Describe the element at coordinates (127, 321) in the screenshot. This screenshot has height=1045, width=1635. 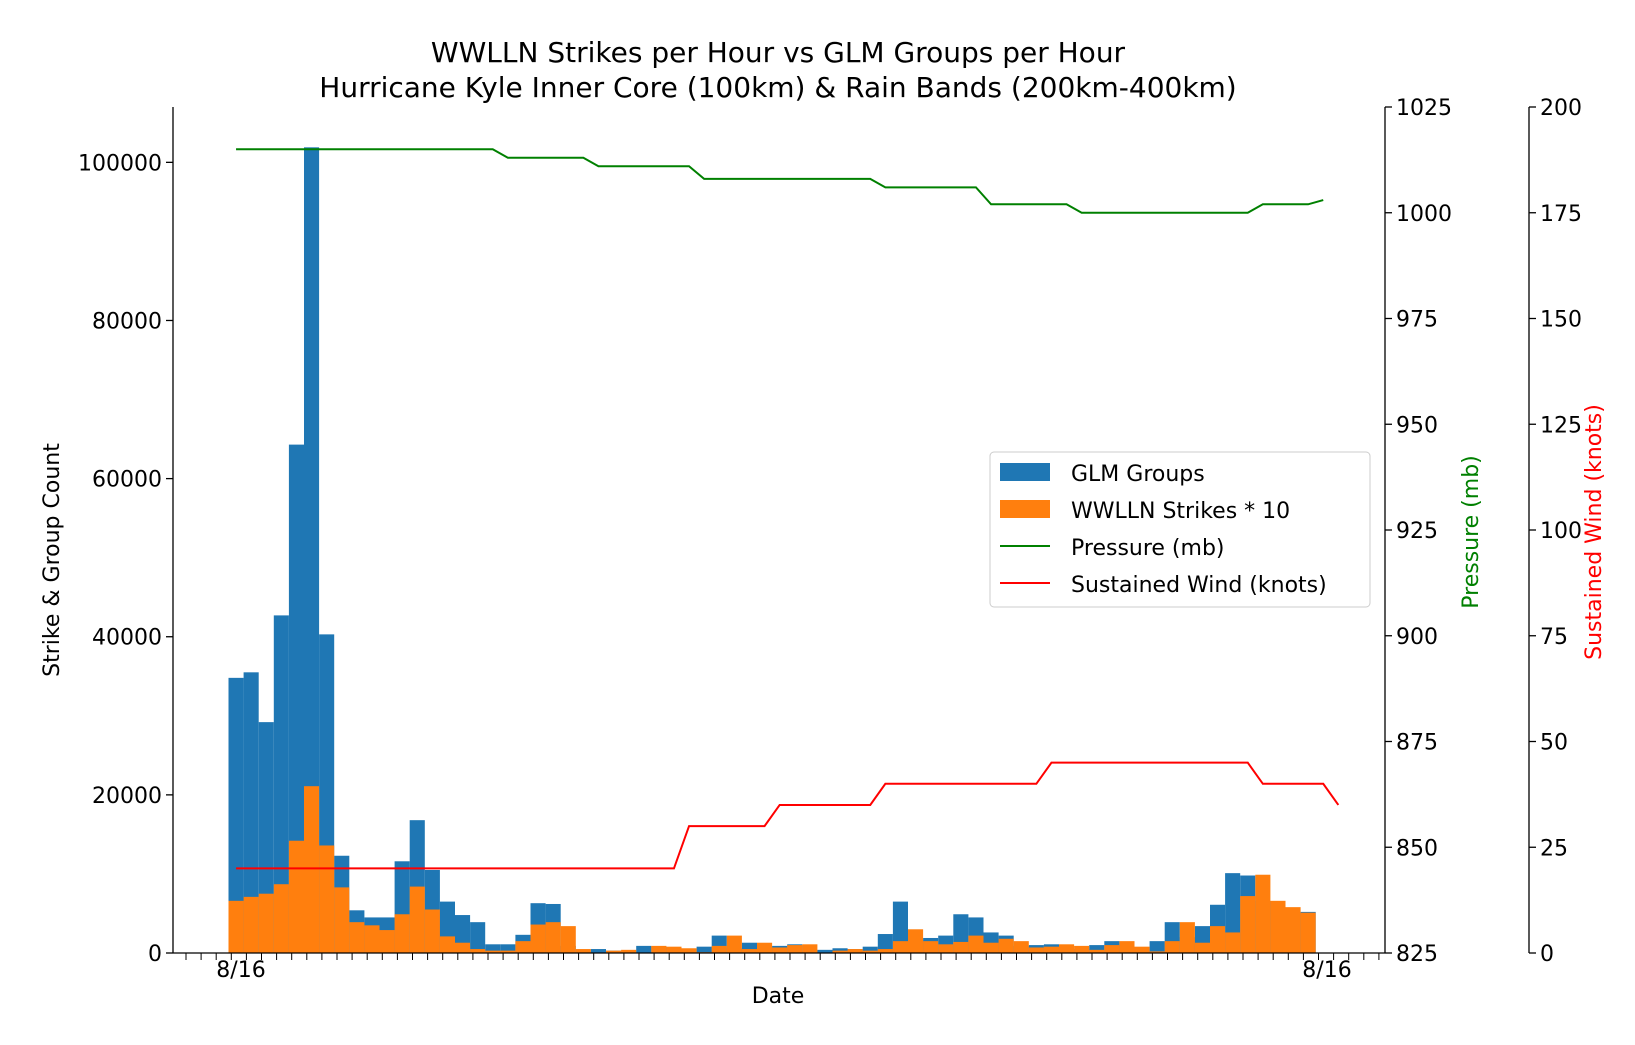
I see `y-tick-label: 80000` at that location.